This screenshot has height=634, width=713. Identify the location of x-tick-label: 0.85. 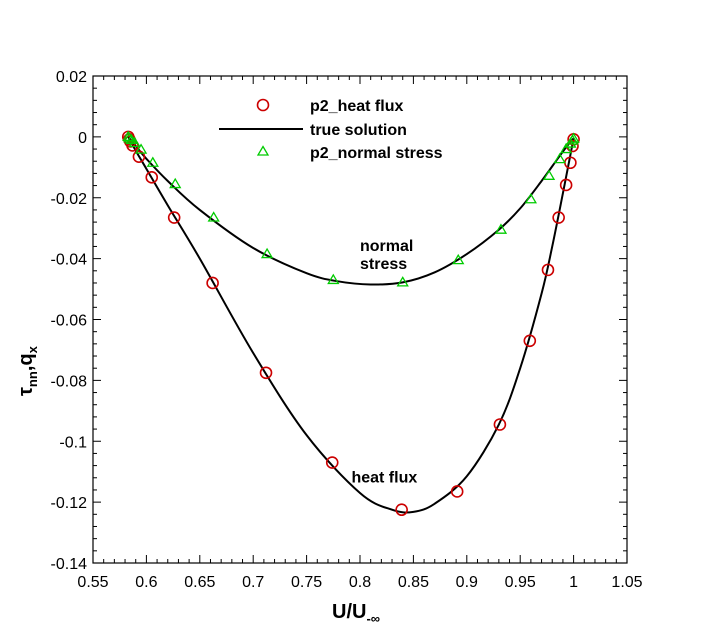
(413, 582).